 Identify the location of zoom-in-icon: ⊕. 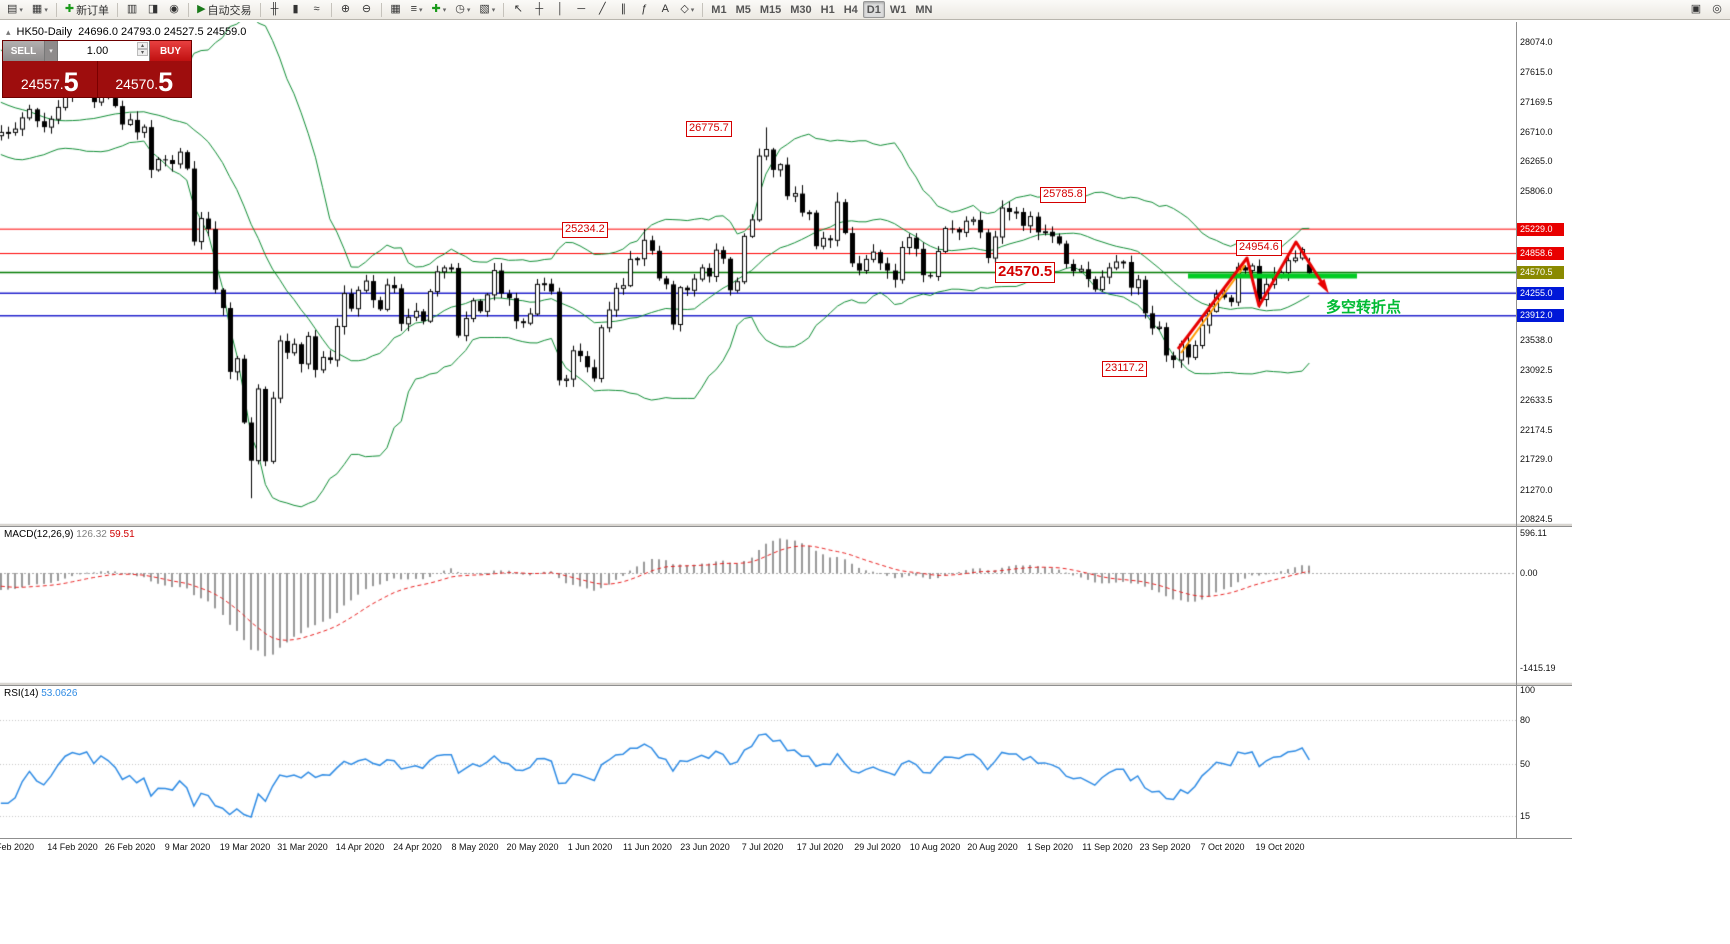
(345, 9).